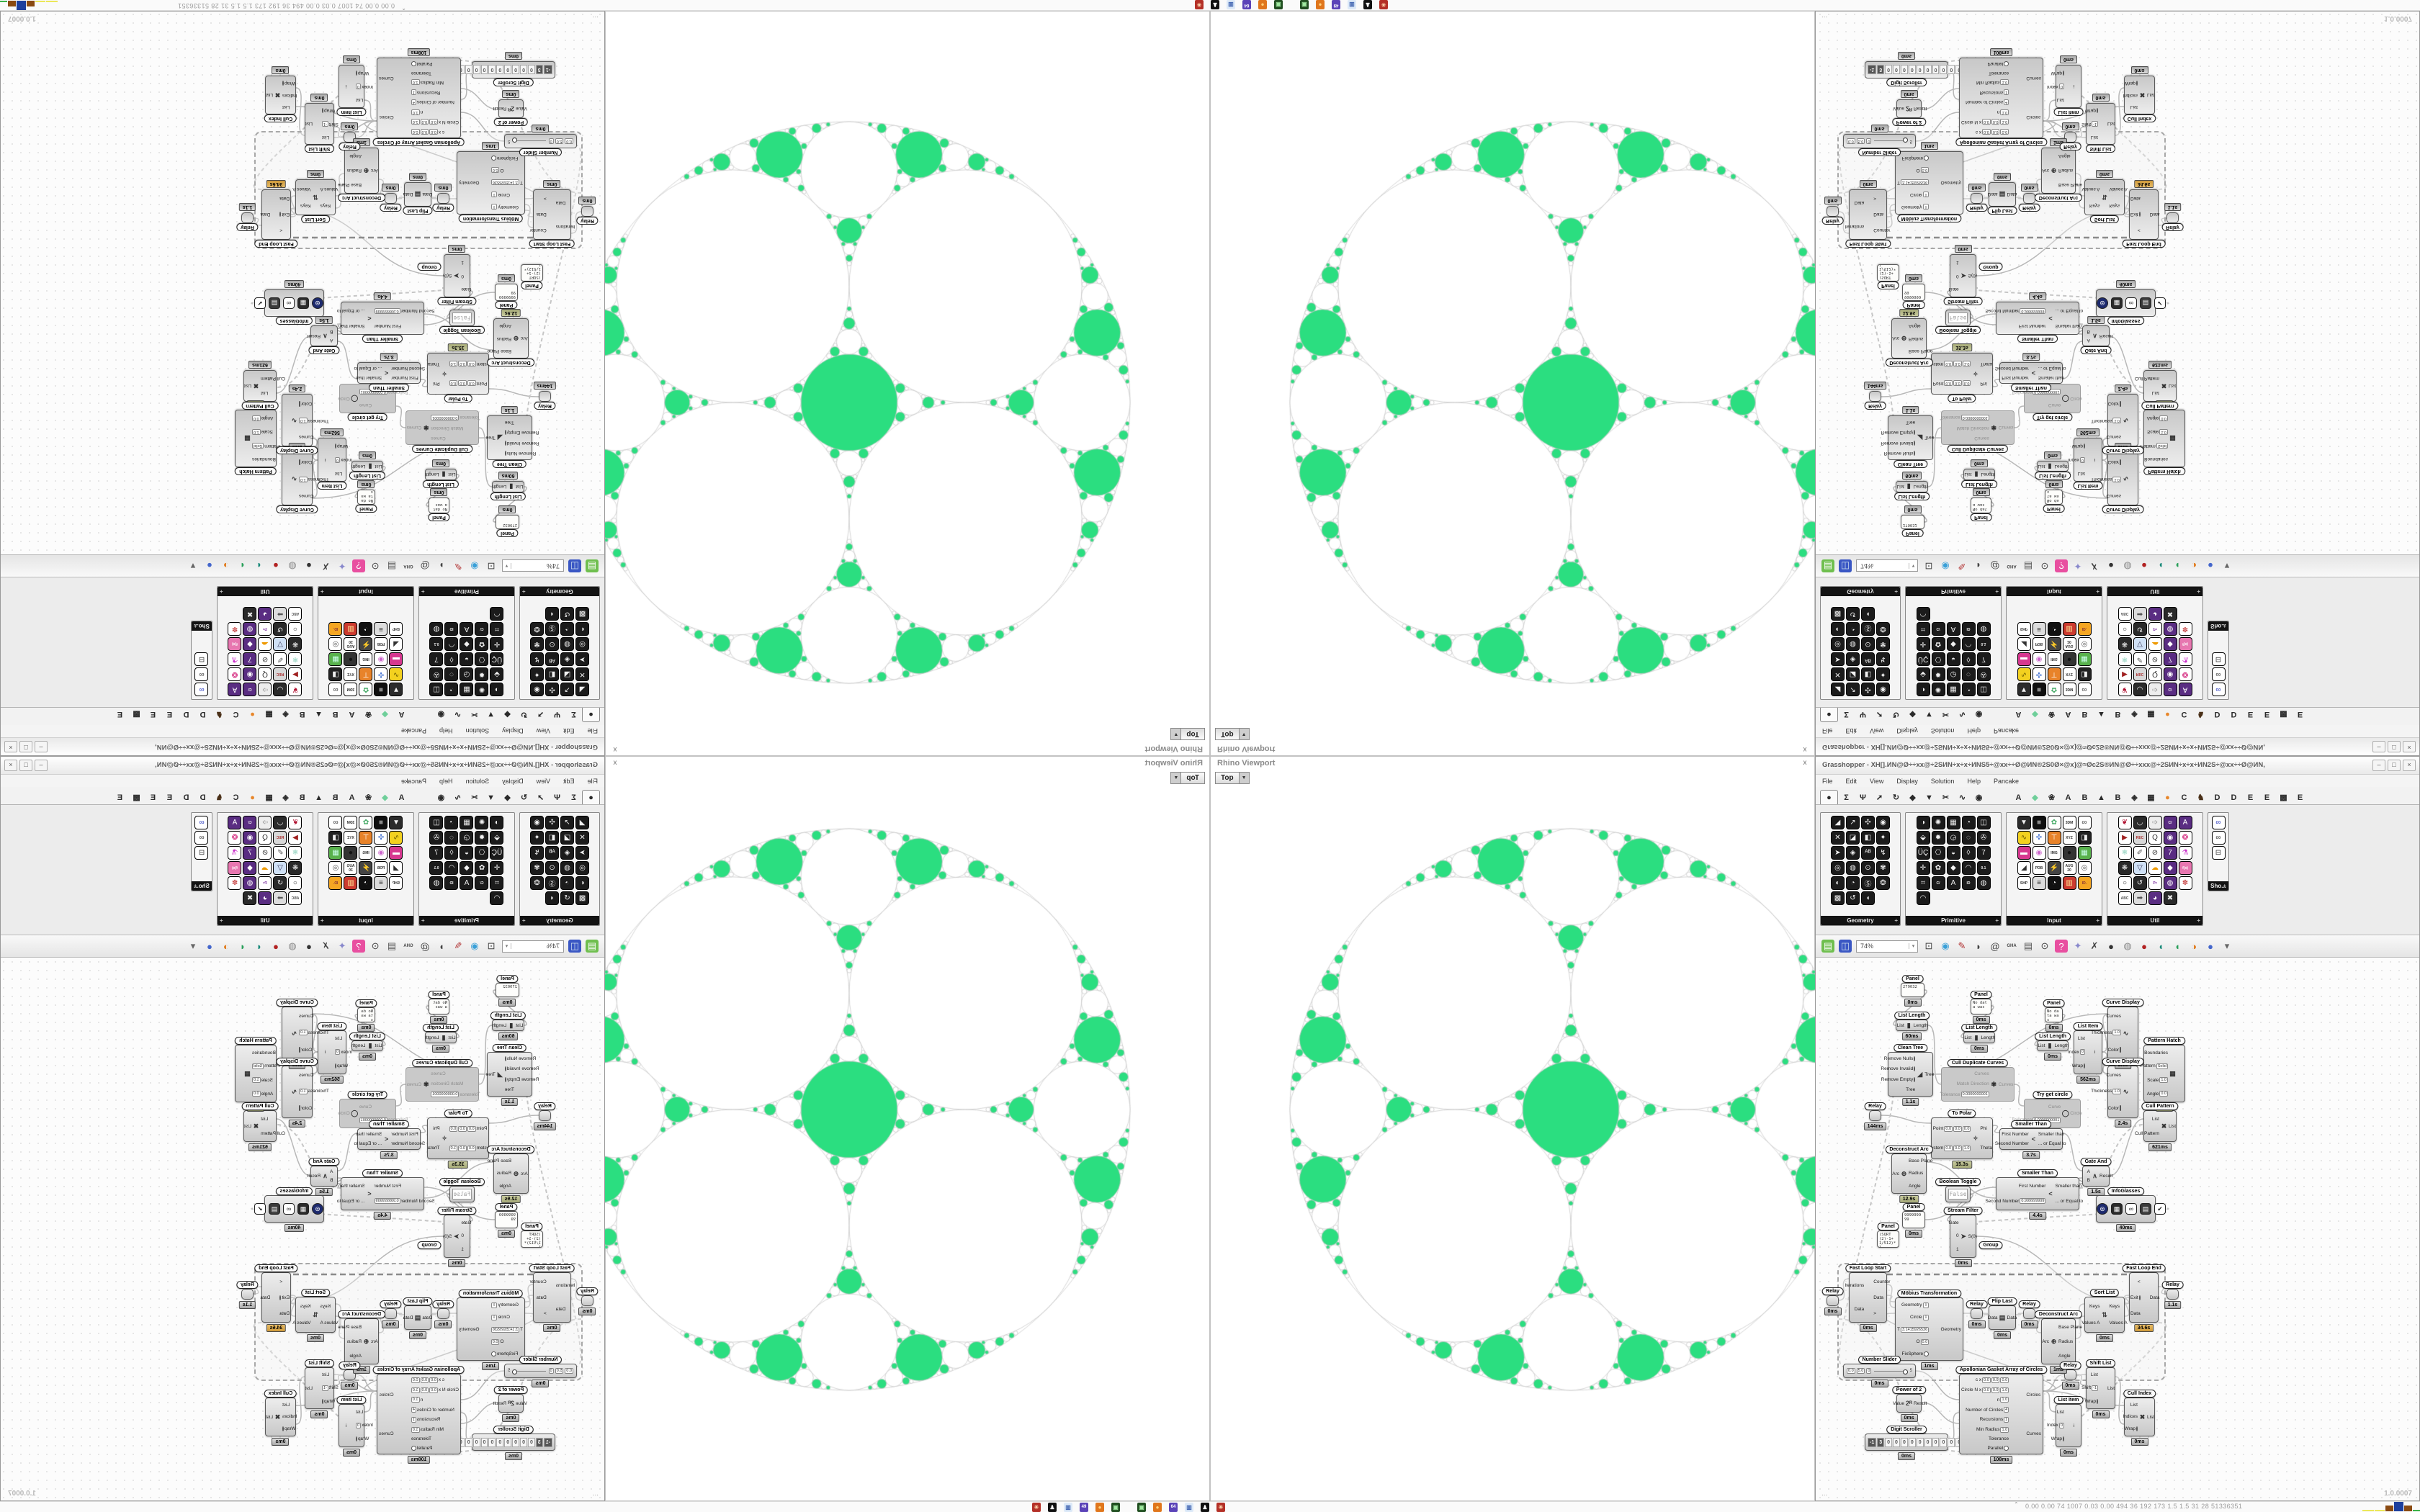 The width and height of the screenshot is (2420, 1512). What do you see at coordinates (2084, 674) in the screenshot?
I see `component-icon: ◨` at bounding box center [2084, 674].